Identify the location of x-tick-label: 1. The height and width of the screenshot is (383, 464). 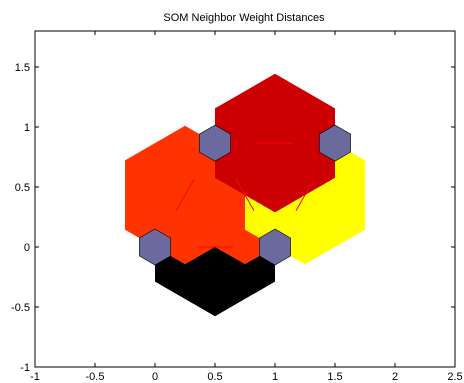
(275, 377).